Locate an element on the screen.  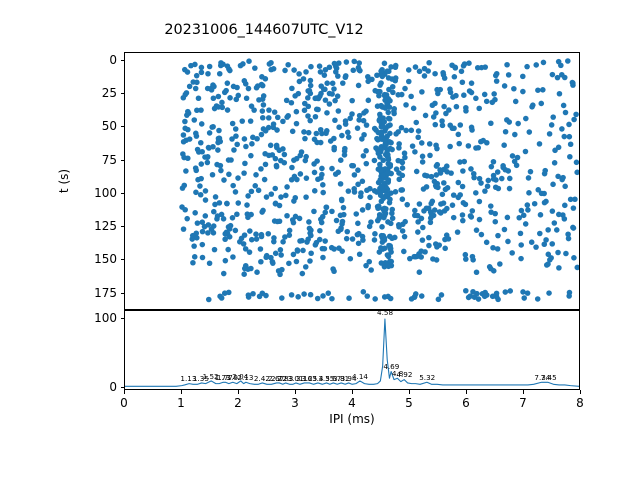
peak-annotation: 3.67 is located at coordinates (333, 378).